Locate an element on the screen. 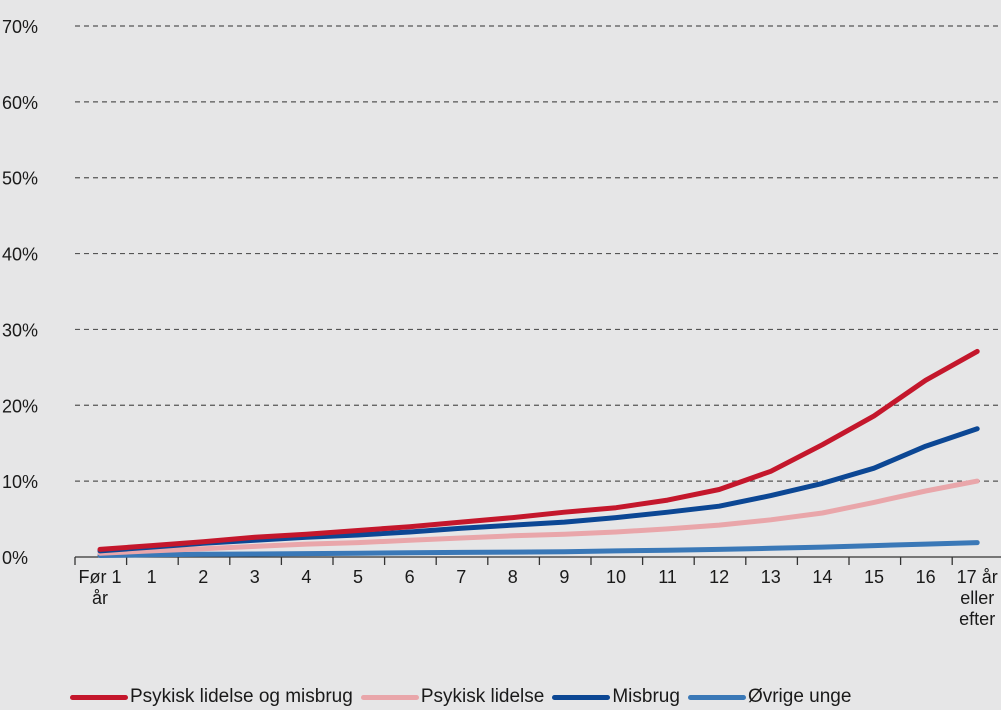 This screenshot has width=1001, height=710. y-tick-label: 20% is located at coordinates (20, 406).